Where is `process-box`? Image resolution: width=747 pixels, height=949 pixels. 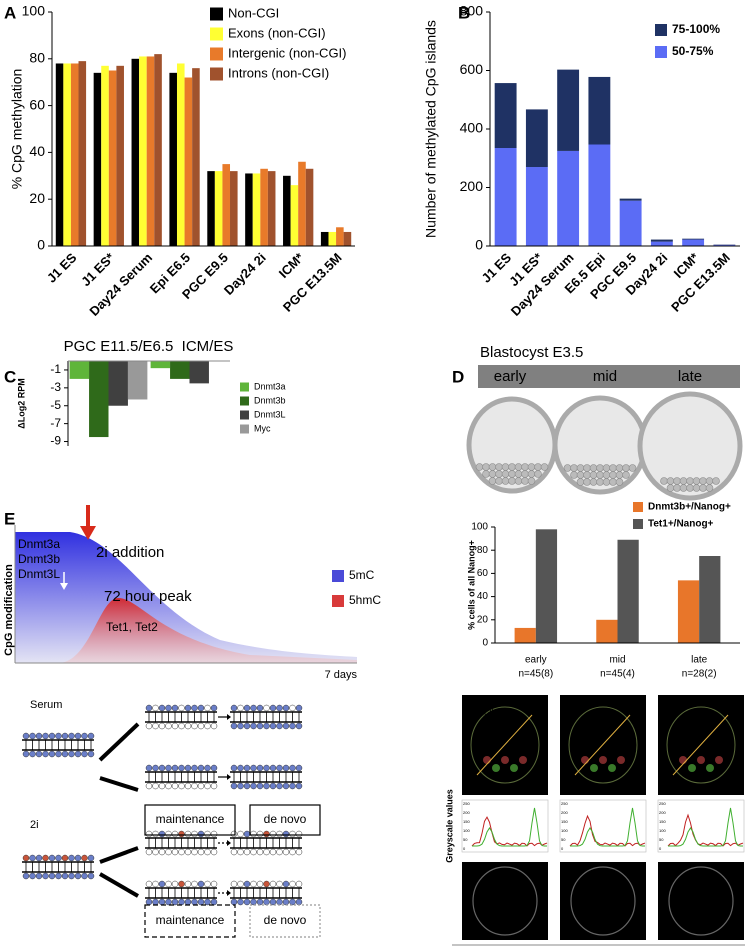
process-box is located at coordinates (190, 921).